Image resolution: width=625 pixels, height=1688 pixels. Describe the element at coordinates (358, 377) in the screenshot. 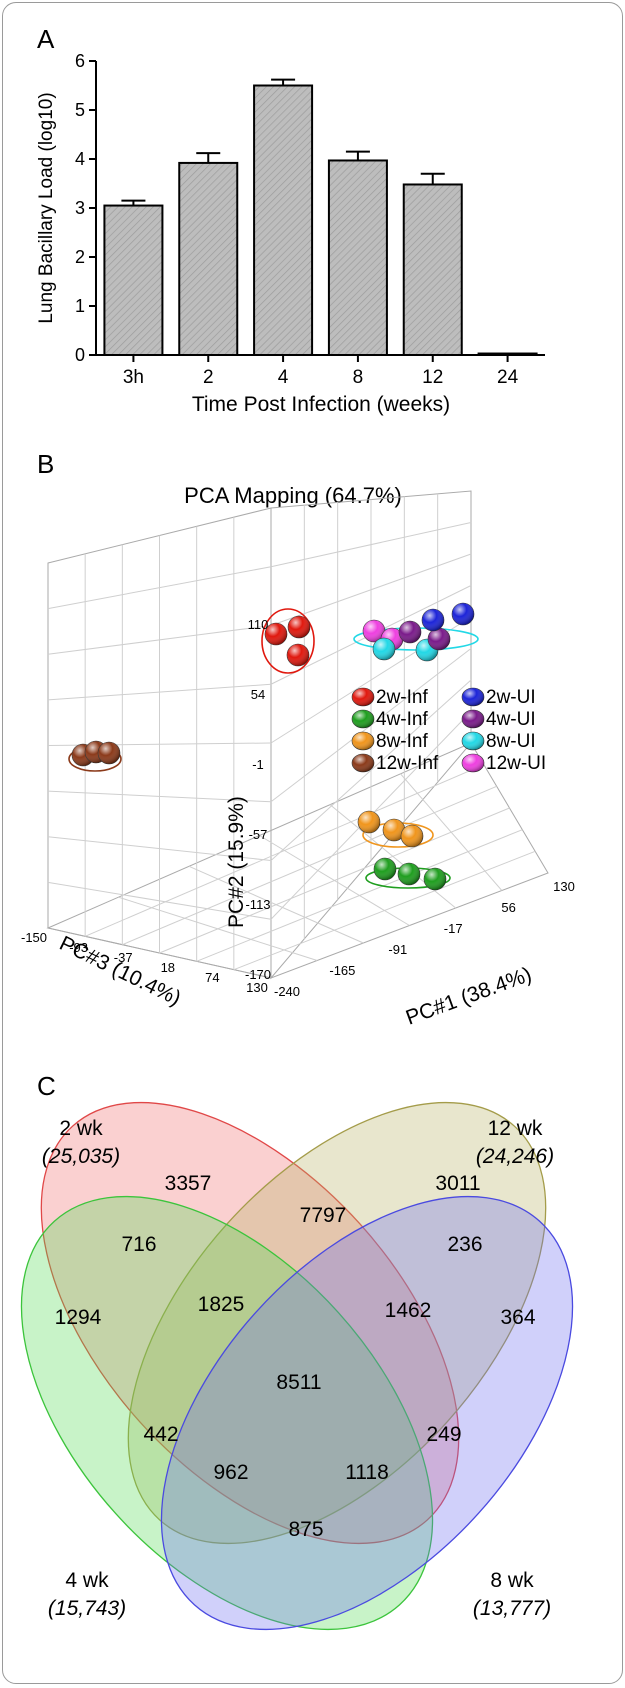

I see `x-tick-label: 8` at that location.